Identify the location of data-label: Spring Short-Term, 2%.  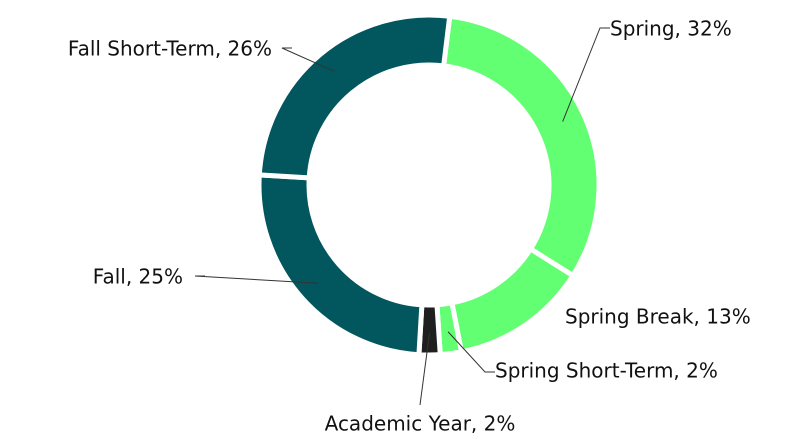
(606, 371).